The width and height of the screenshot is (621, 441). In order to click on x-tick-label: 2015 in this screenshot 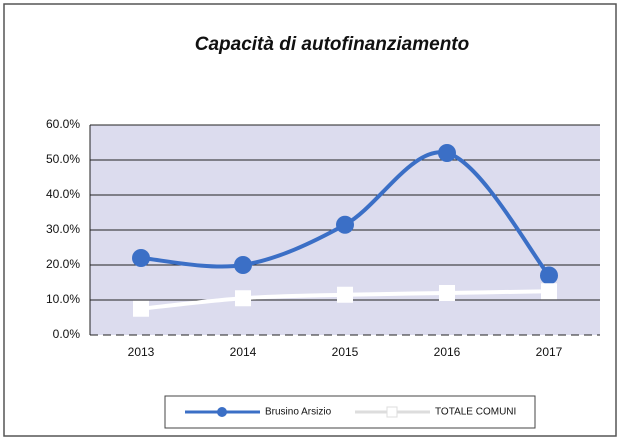, I will do `click(345, 352)`.